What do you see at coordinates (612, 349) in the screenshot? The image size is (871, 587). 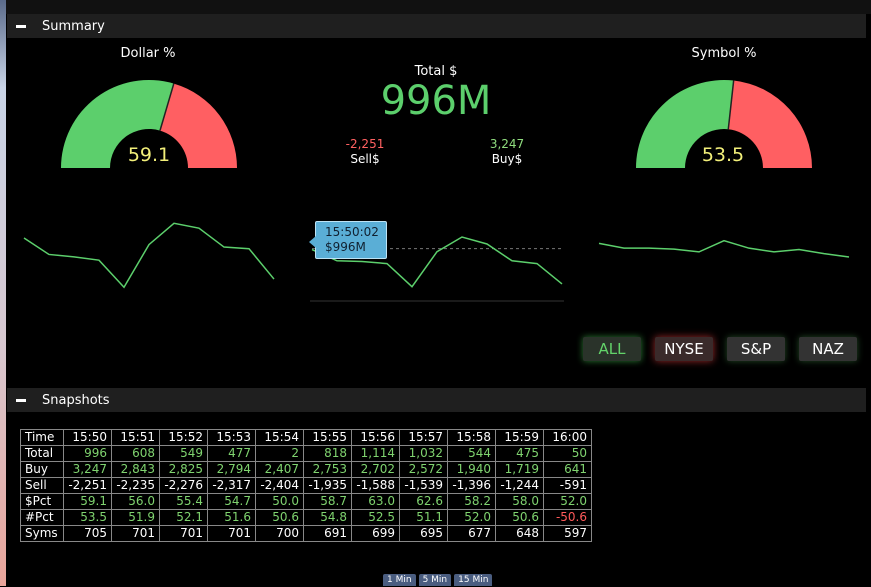 I see `filter-all-button: ALL` at bounding box center [612, 349].